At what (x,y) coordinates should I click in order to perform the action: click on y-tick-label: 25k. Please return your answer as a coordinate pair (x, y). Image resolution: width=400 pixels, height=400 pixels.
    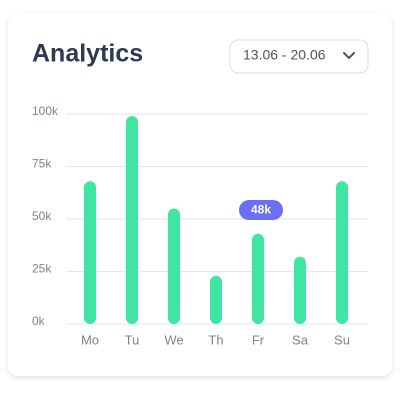
    Looking at the image, I should click on (42, 269).